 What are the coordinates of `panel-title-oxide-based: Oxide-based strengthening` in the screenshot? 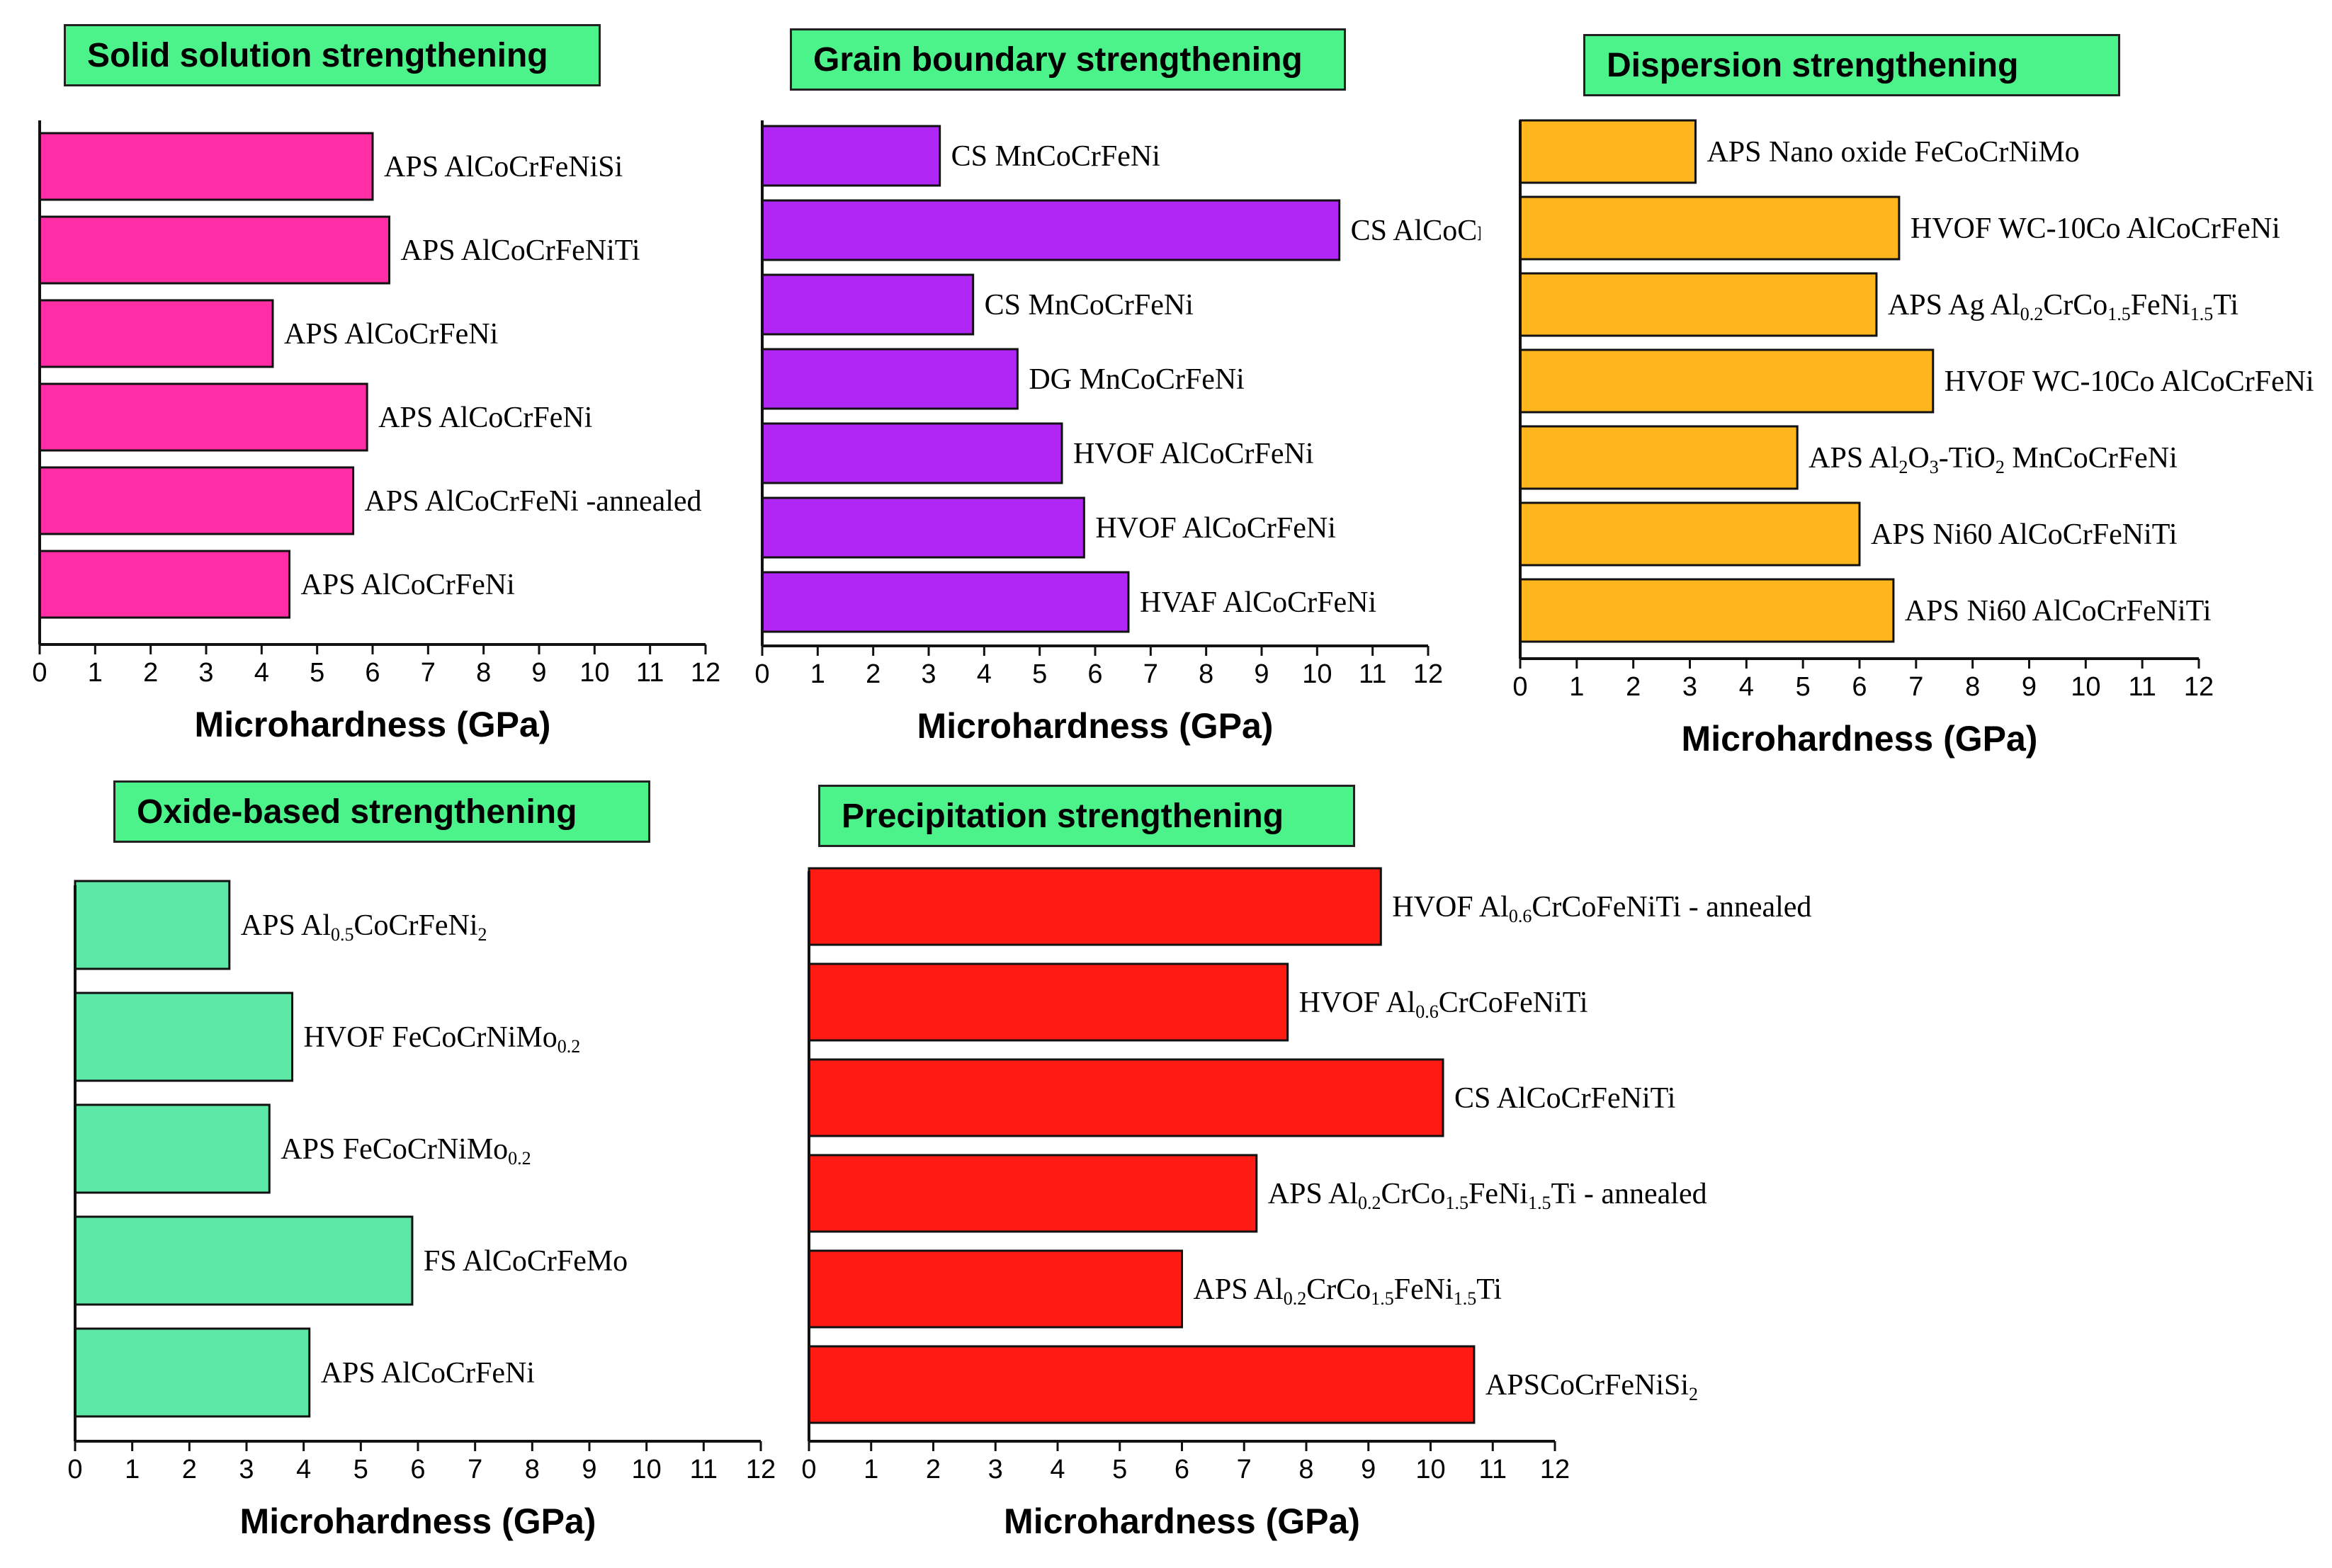 It's located at (381, 812).